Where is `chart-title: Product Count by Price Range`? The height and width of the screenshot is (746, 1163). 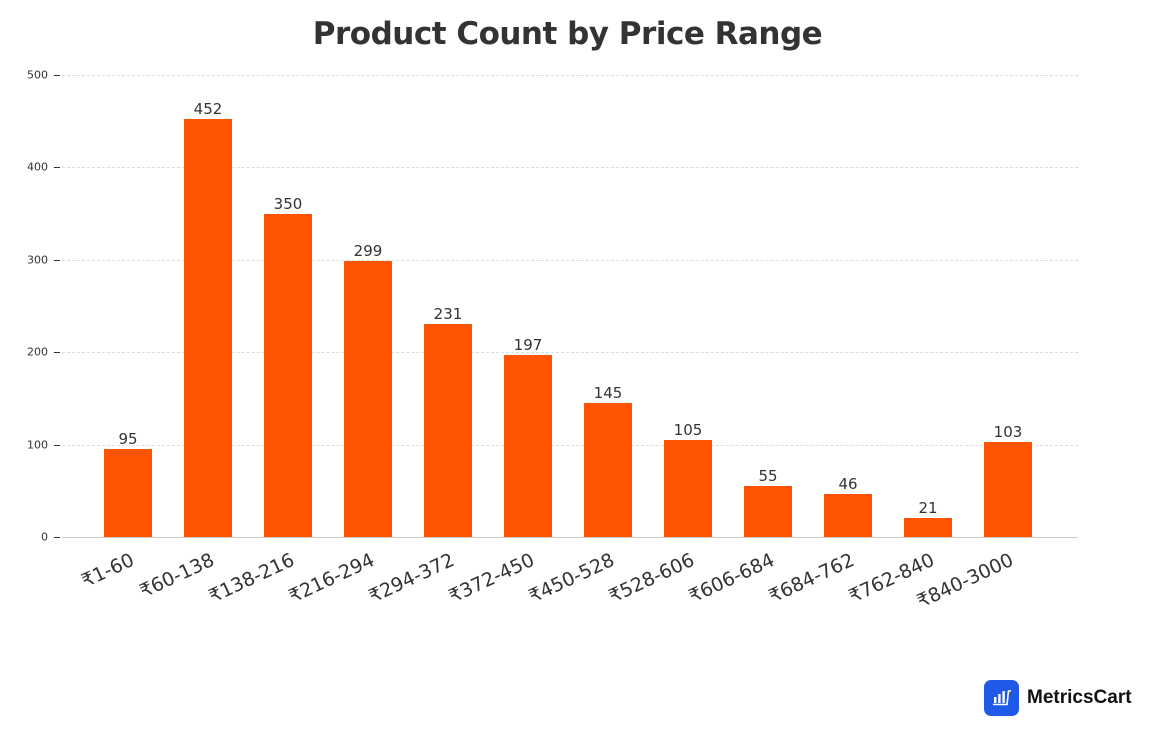
chart-title: Product Count by Price Range is located at coordinates (567, 34).